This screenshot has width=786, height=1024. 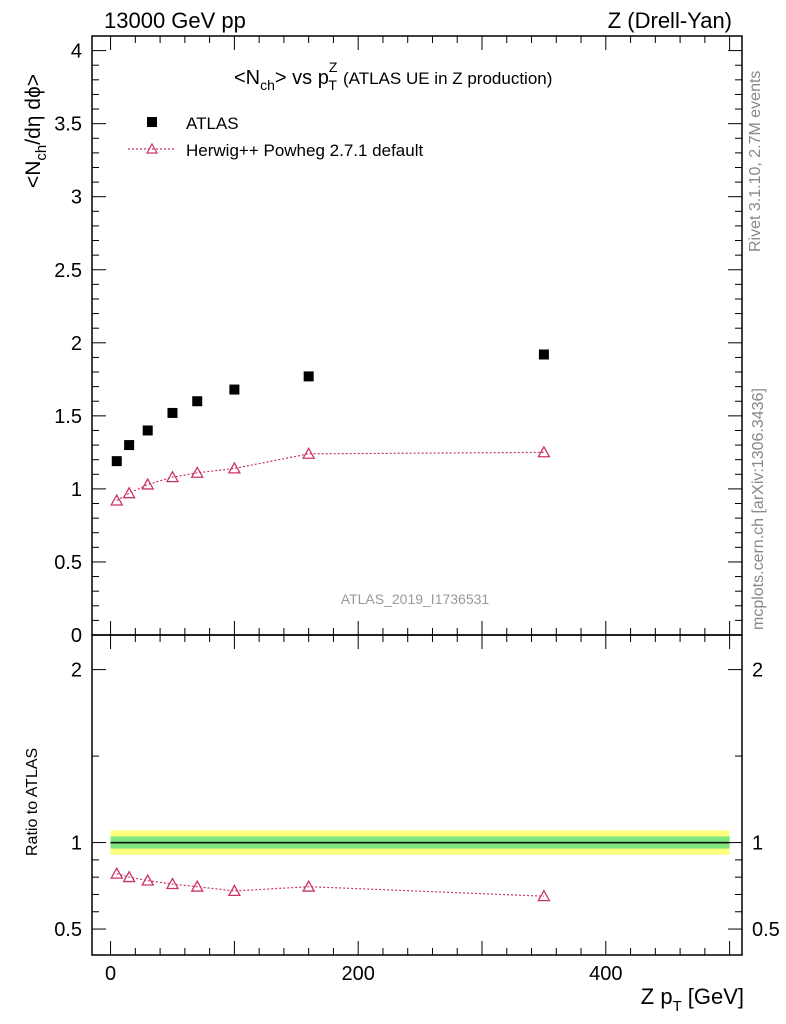 I want to click on main-y-tick-label: 3.5, so click(x=68, y=125).